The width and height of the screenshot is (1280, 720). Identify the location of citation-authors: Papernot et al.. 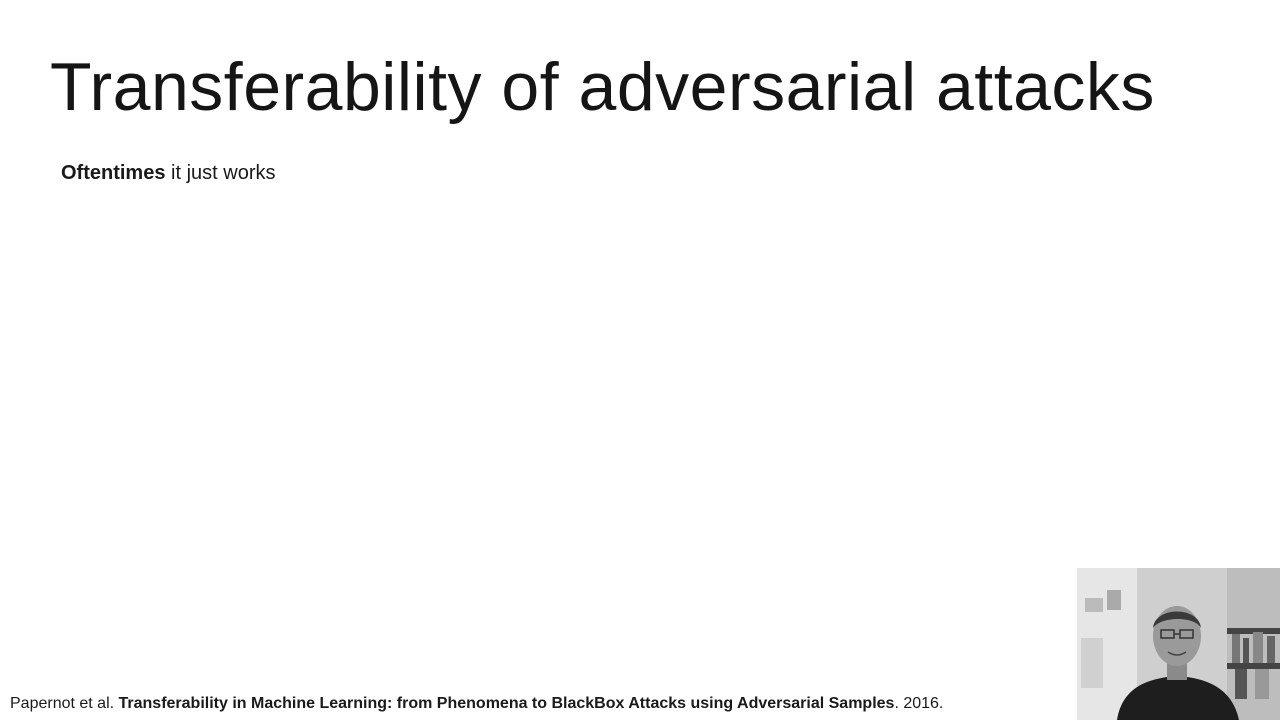
(64, 703).